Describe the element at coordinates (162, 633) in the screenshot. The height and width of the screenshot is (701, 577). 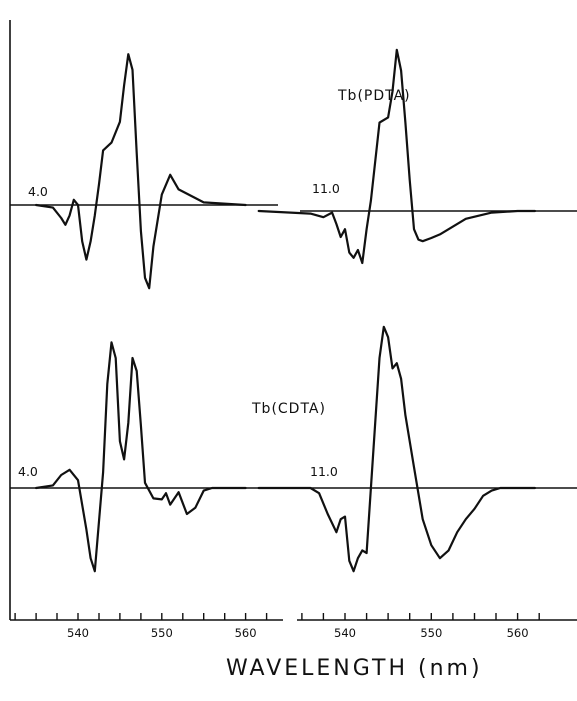
I see `left-panel-tick-label: 550` at that location.